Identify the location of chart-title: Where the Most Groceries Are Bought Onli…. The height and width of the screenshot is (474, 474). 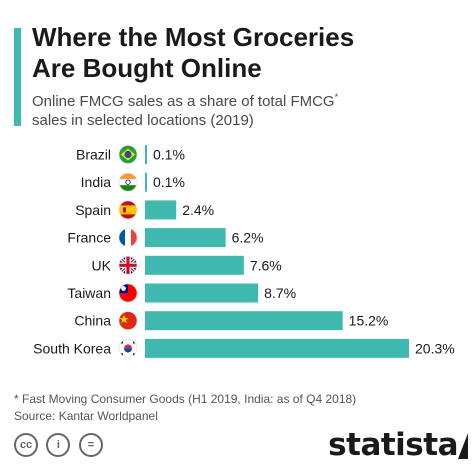
(247, 53).